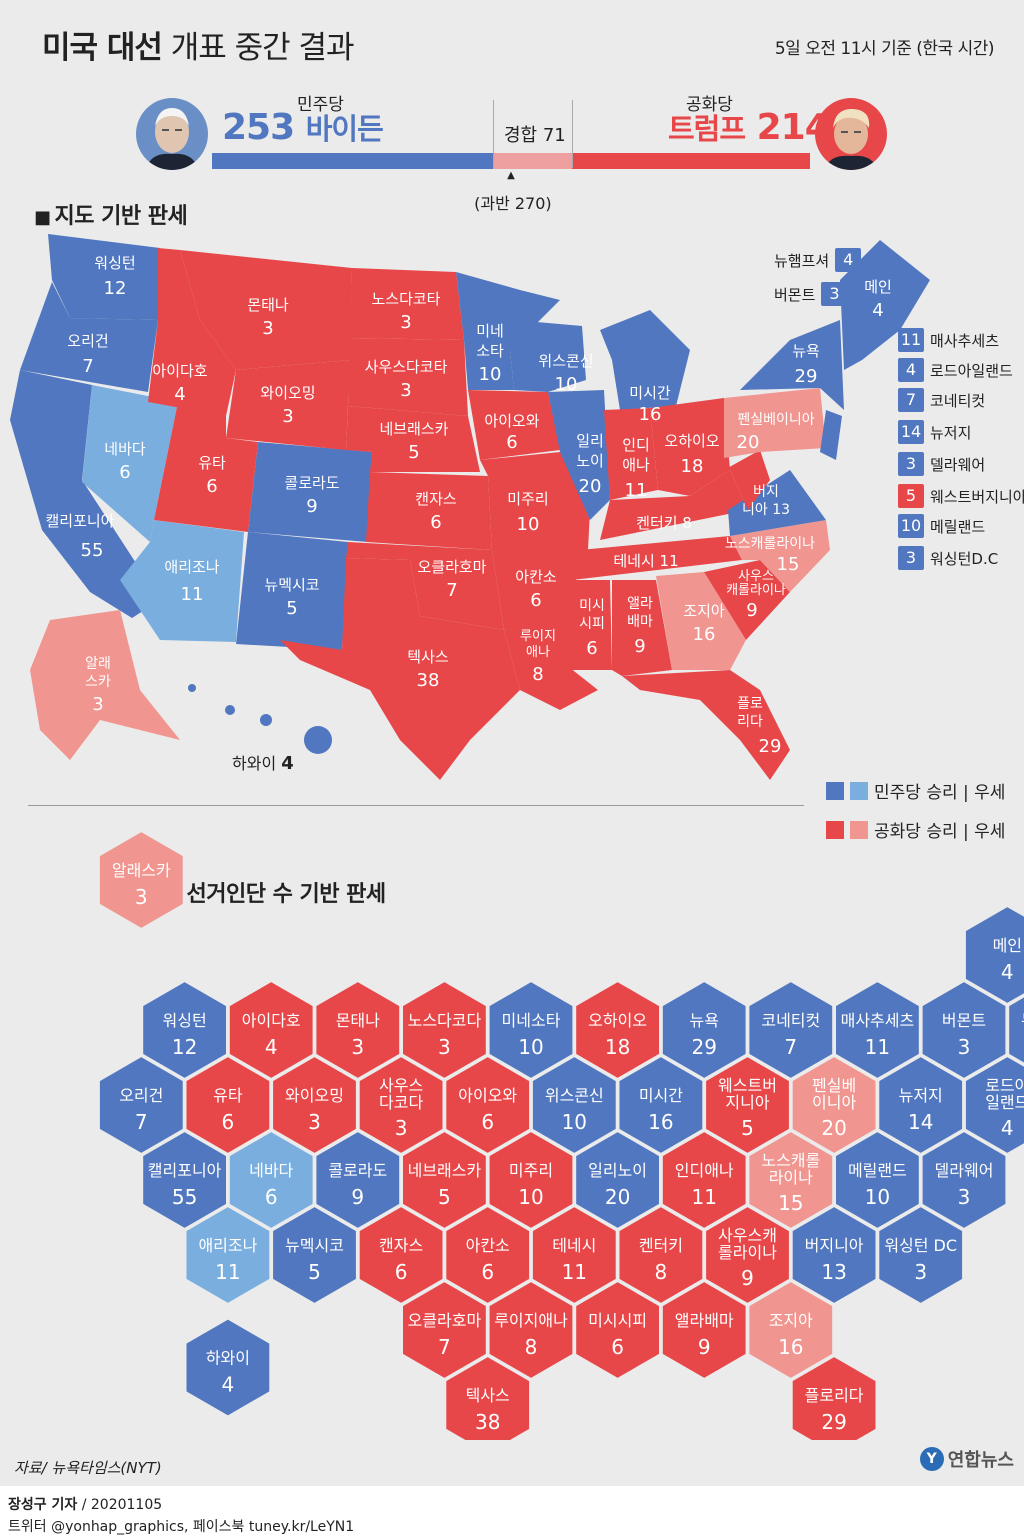 This screenshot has height=1540, width=1024. Describe the element at coordinates (451, 567) in the screenshot. I see `map-label-oklahoma: 오클라호마` at that location.